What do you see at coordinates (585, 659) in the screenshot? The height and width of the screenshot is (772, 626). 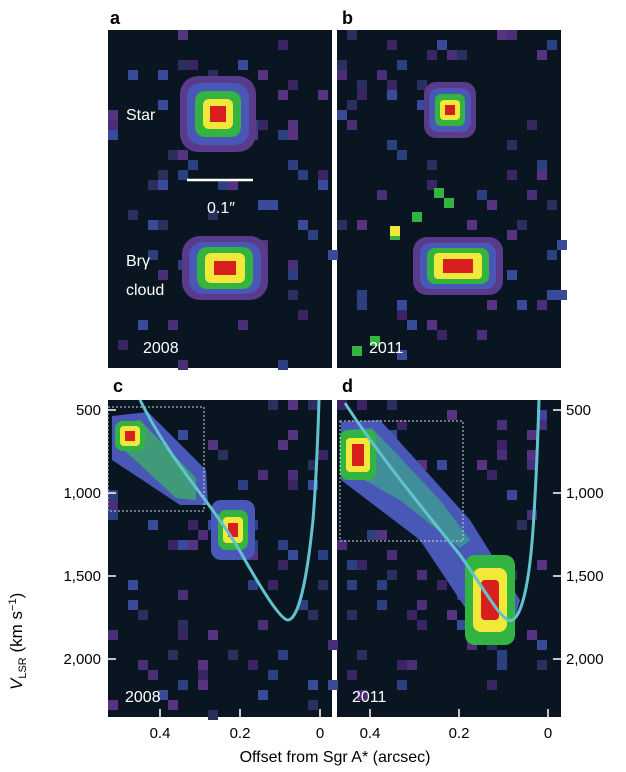 I see `y-tick-label-right: 2,000` at bounding box center [585, 659].